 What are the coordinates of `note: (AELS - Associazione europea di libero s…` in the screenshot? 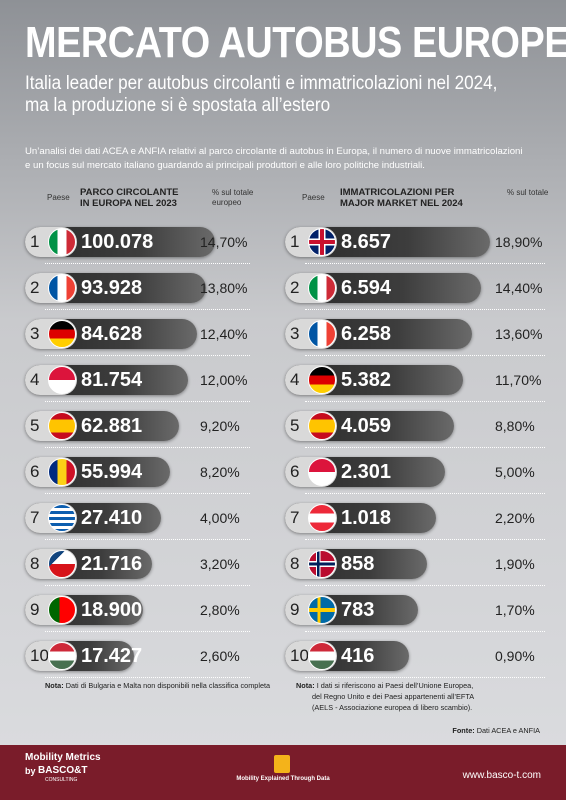 It's located at (392, 708).